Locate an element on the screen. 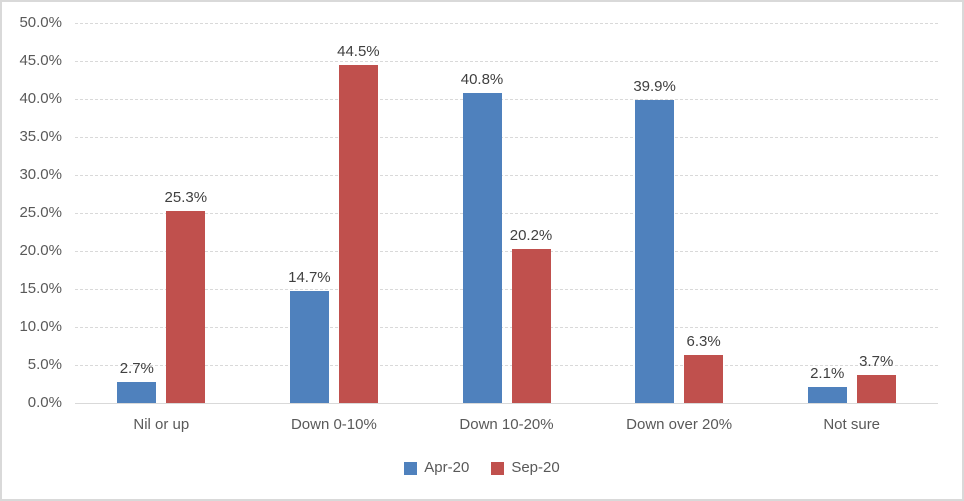 The width and height of the screenshot is (964, 501). y-tick-label: 40.0% is located at coordinates (40, 98).